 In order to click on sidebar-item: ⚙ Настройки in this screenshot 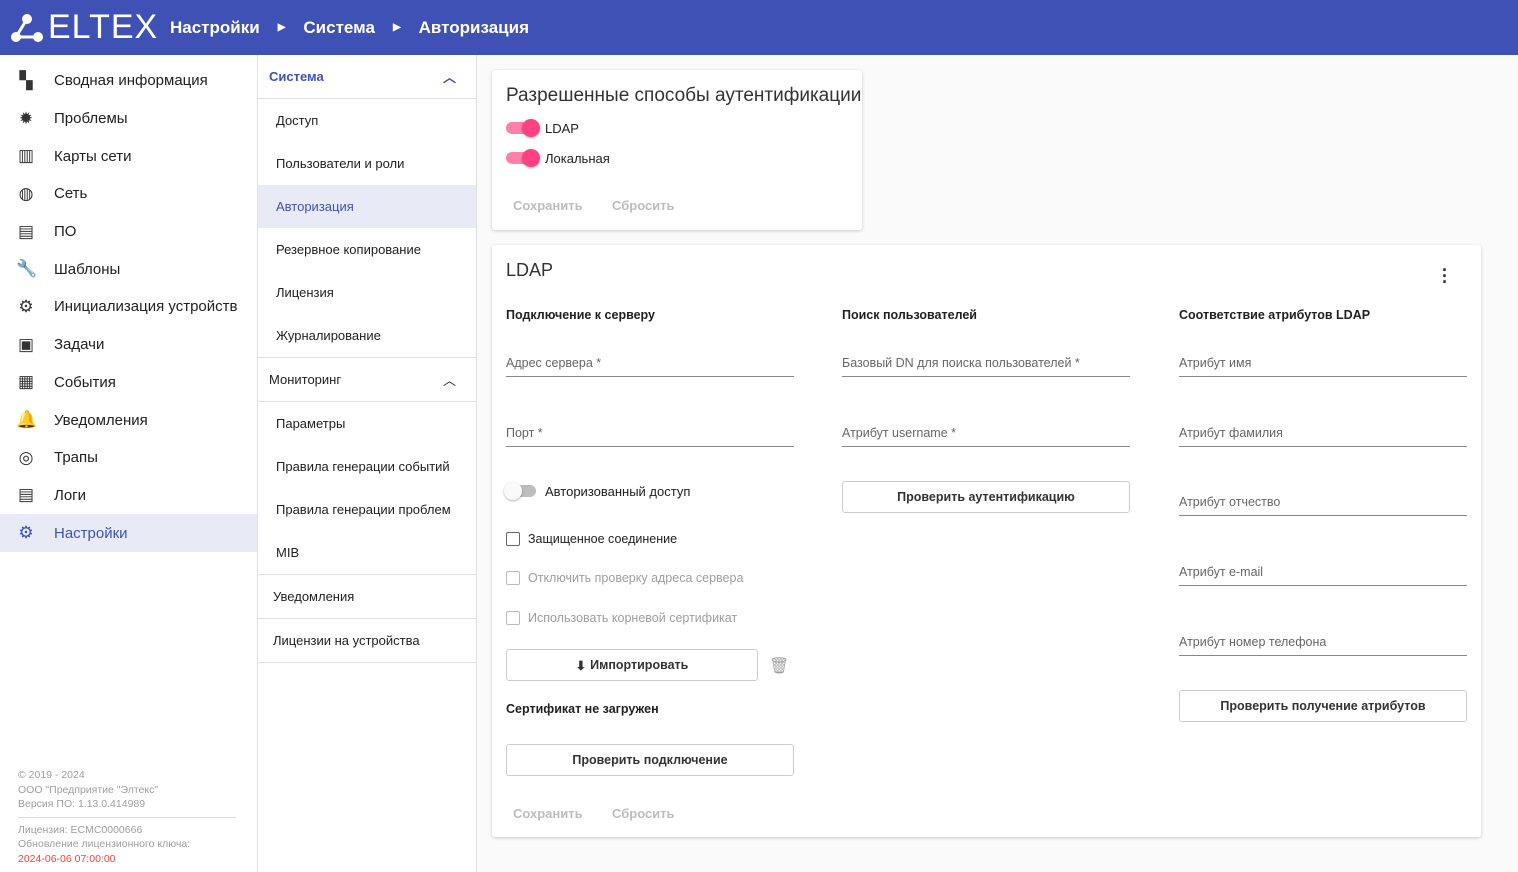, I will do `click(128, 533)`.